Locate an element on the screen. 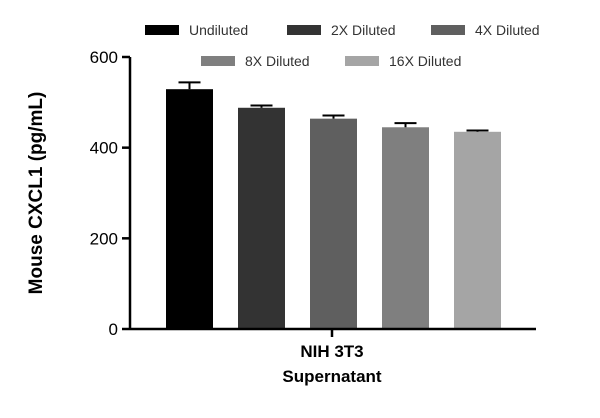 This screenshot has width=600, height=418. x-axis is located at coordinates (333, 332).